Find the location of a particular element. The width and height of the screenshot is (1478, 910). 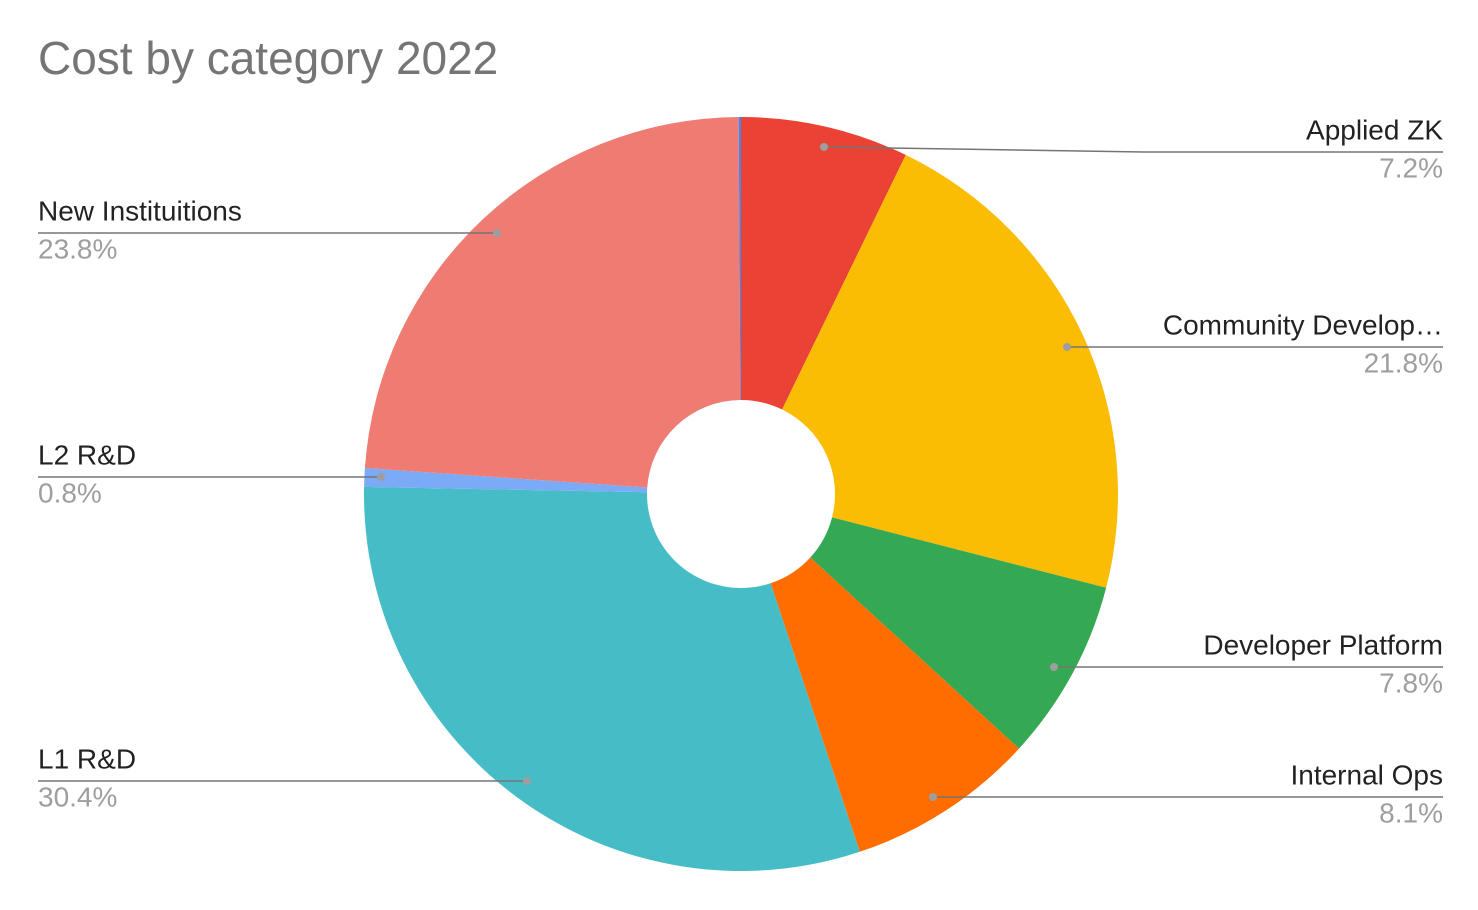

slice-value: 30.4% is located at coordinates (77, 796).